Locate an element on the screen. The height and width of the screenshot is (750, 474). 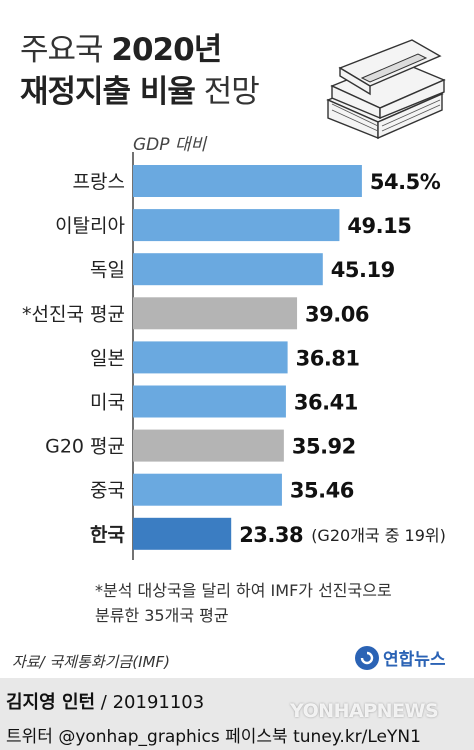
value-label-8: 23.38 is located at coordinates (271, 535).